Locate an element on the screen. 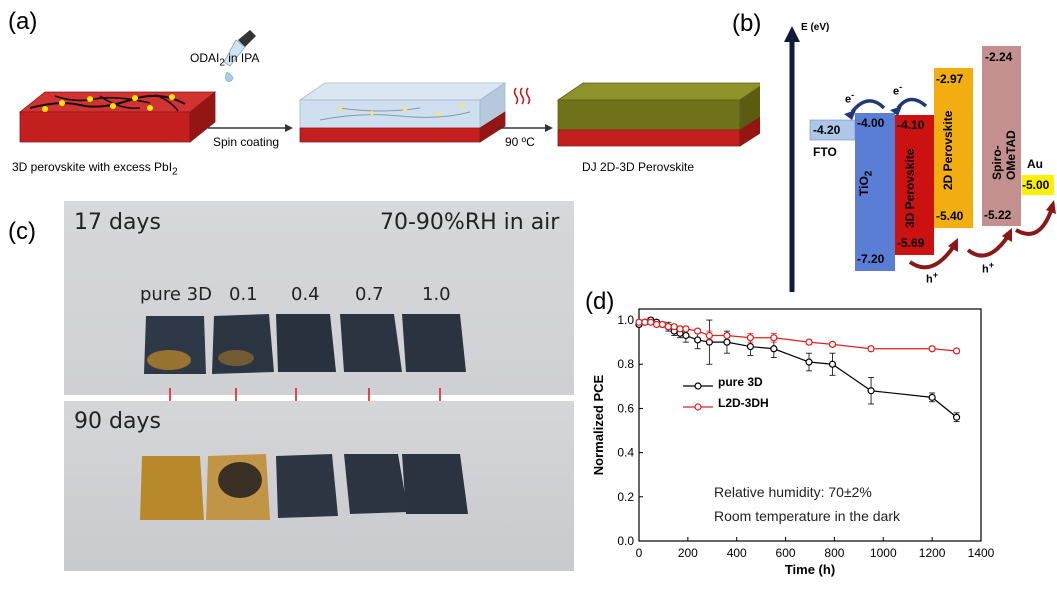 The image size is (1057, 589). level-au is located at coordinates (1038, 185).